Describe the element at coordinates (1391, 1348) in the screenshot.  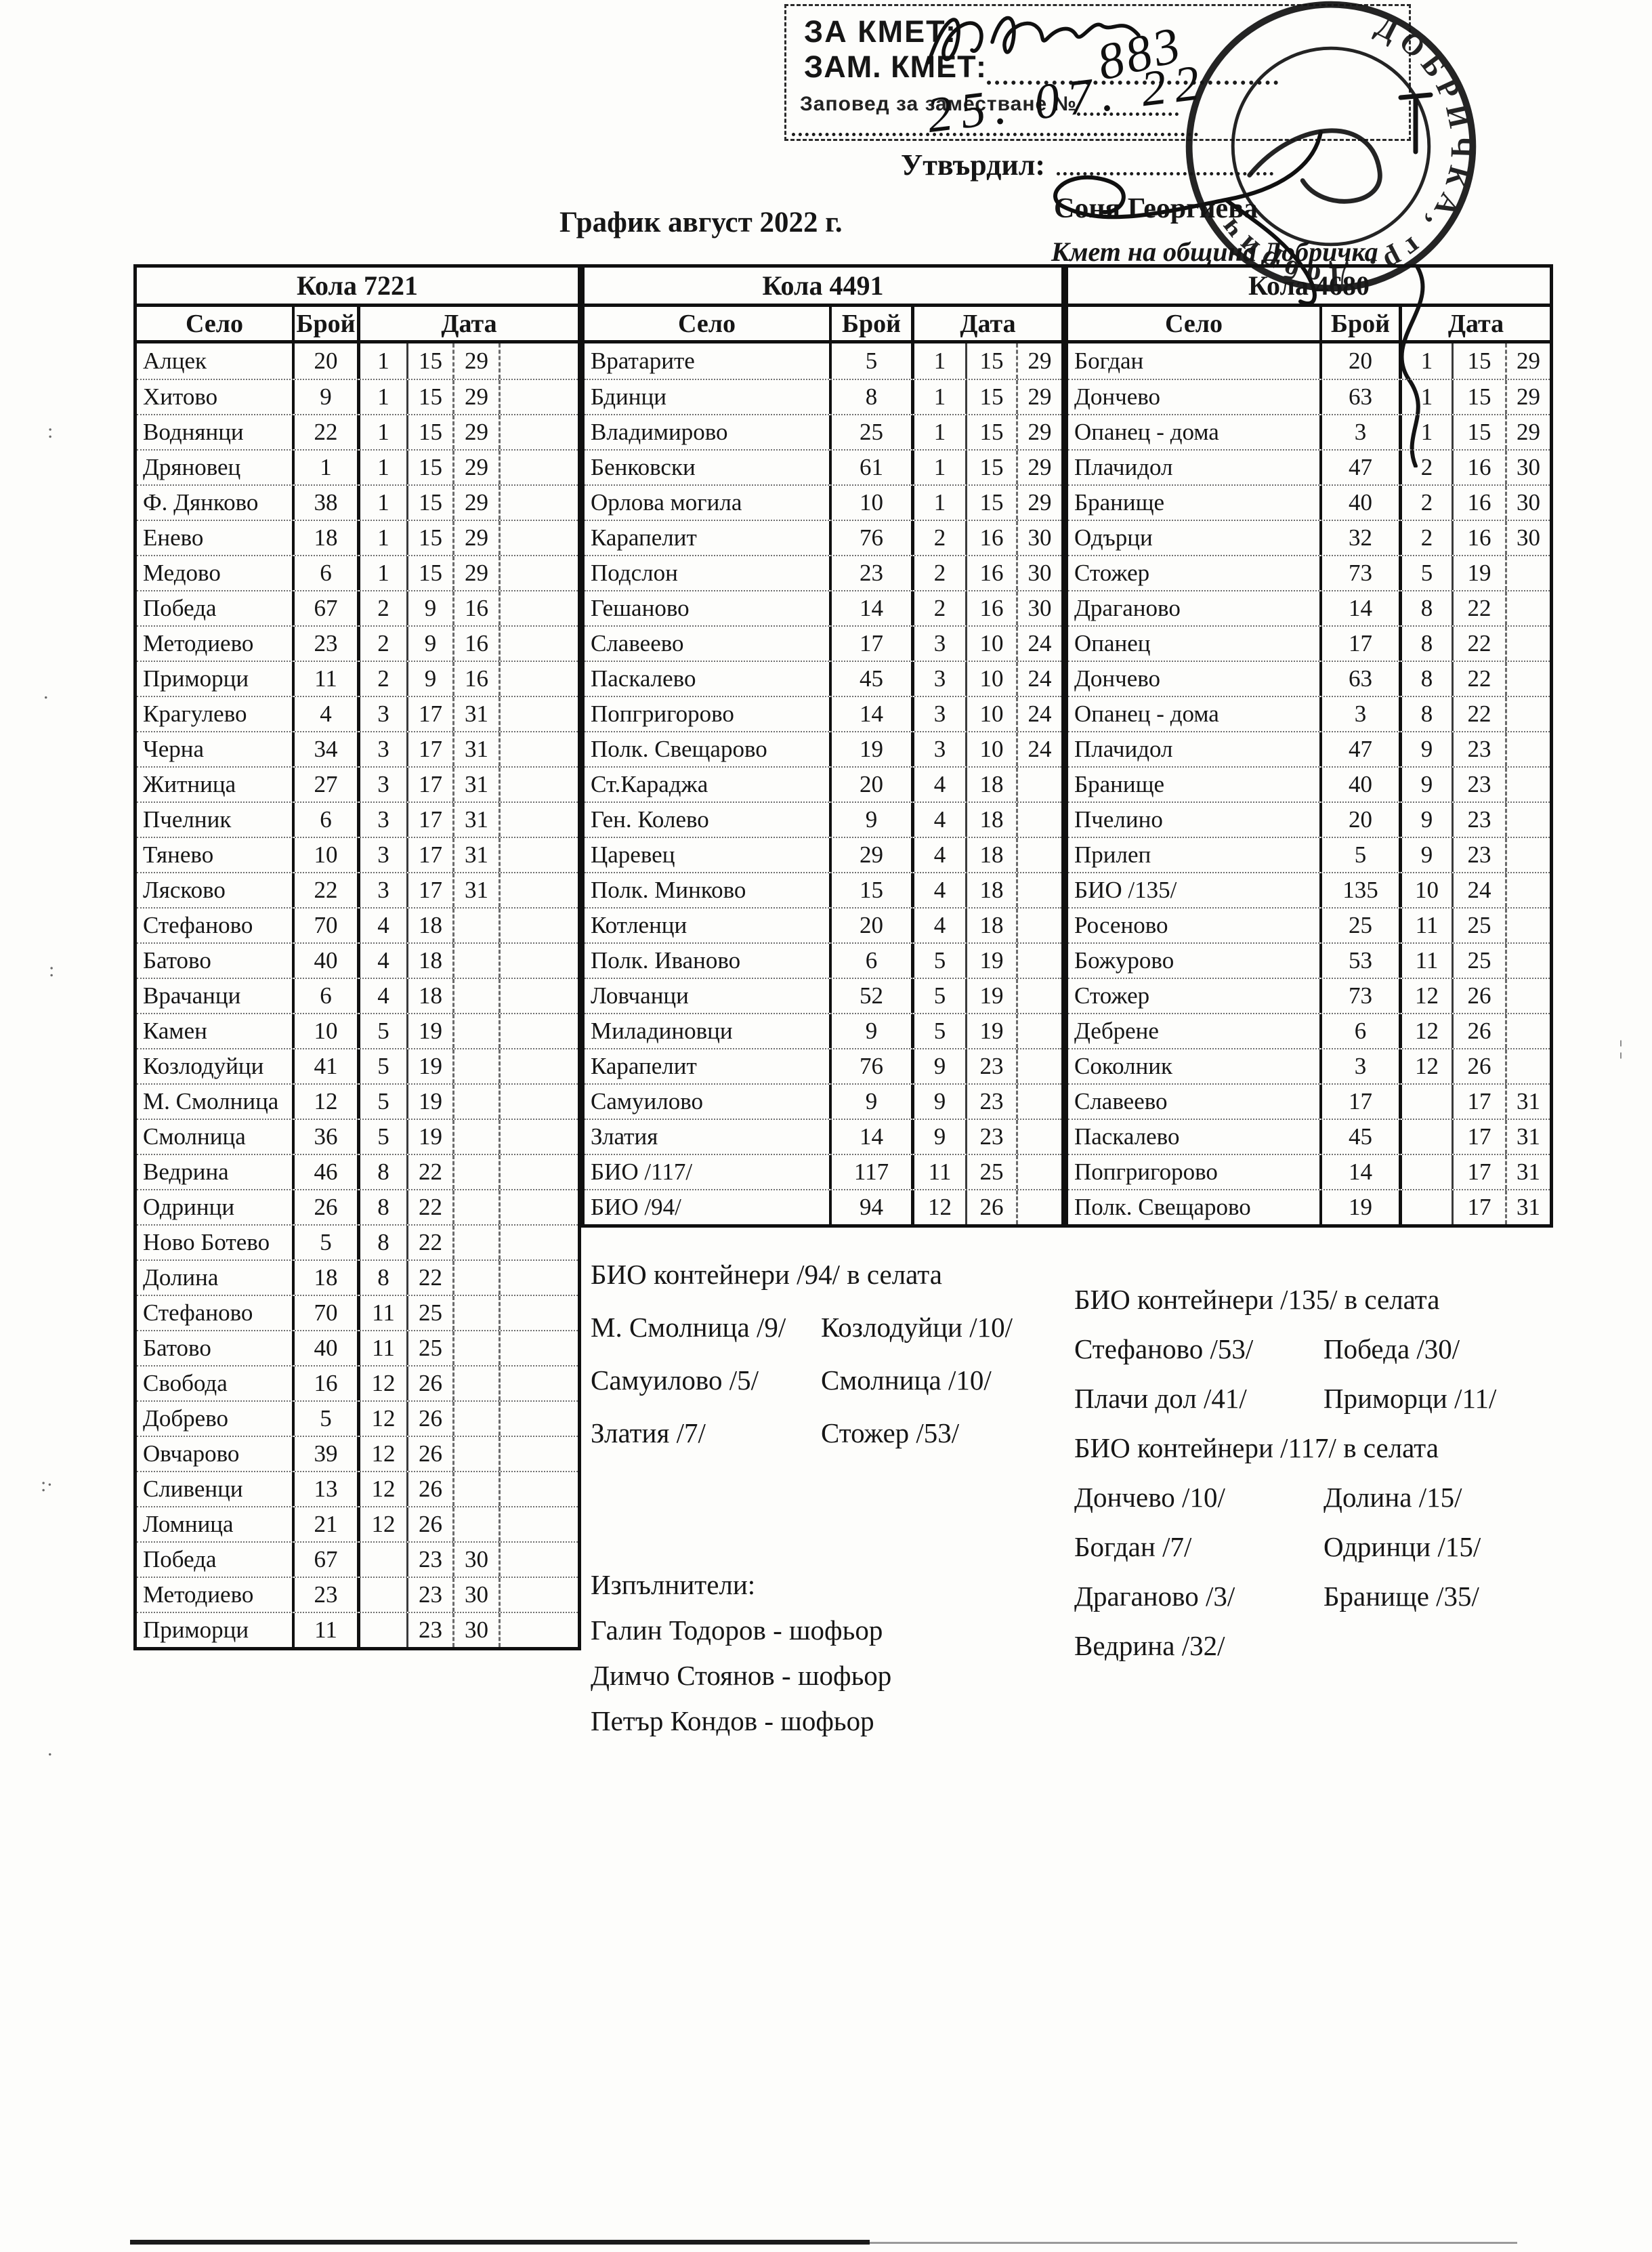
I see `note-item: Победа /30/` at that location.